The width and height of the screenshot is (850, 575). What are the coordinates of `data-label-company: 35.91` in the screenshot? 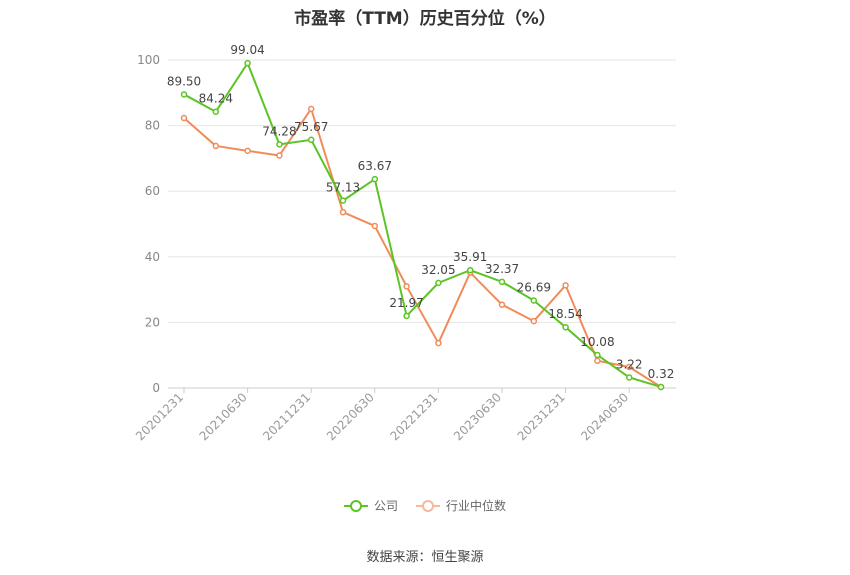 It's located at (470, 257).